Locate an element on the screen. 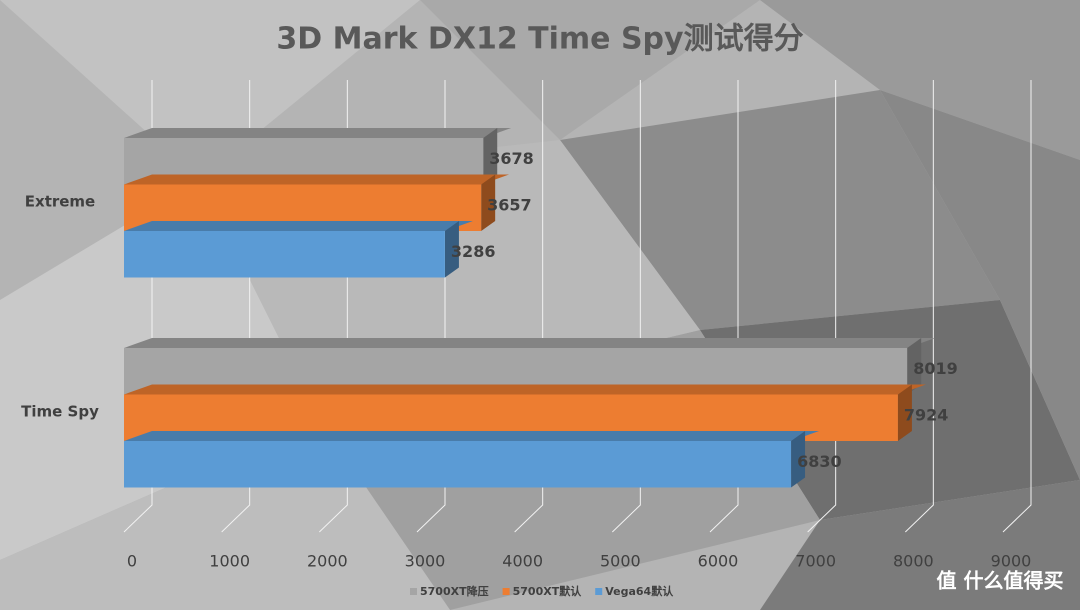  legend-label: Vega64默认 is located at coordinates (639, 591).